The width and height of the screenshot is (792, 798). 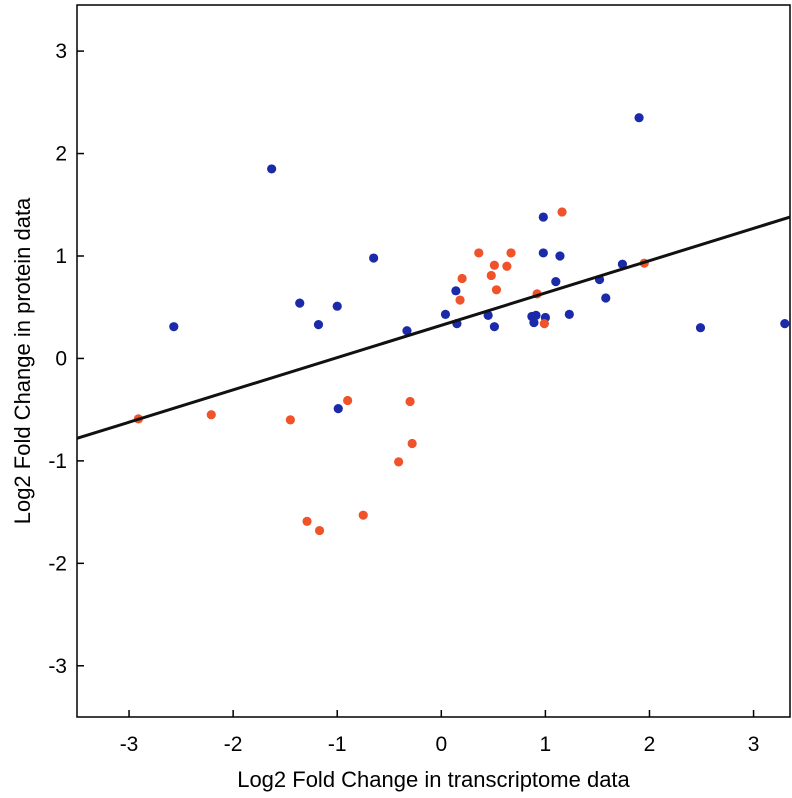 What do you see at coordinates (57, 666) in the screenshot?
I see `y-tick-label: -3` at bounding box center [57, 666].